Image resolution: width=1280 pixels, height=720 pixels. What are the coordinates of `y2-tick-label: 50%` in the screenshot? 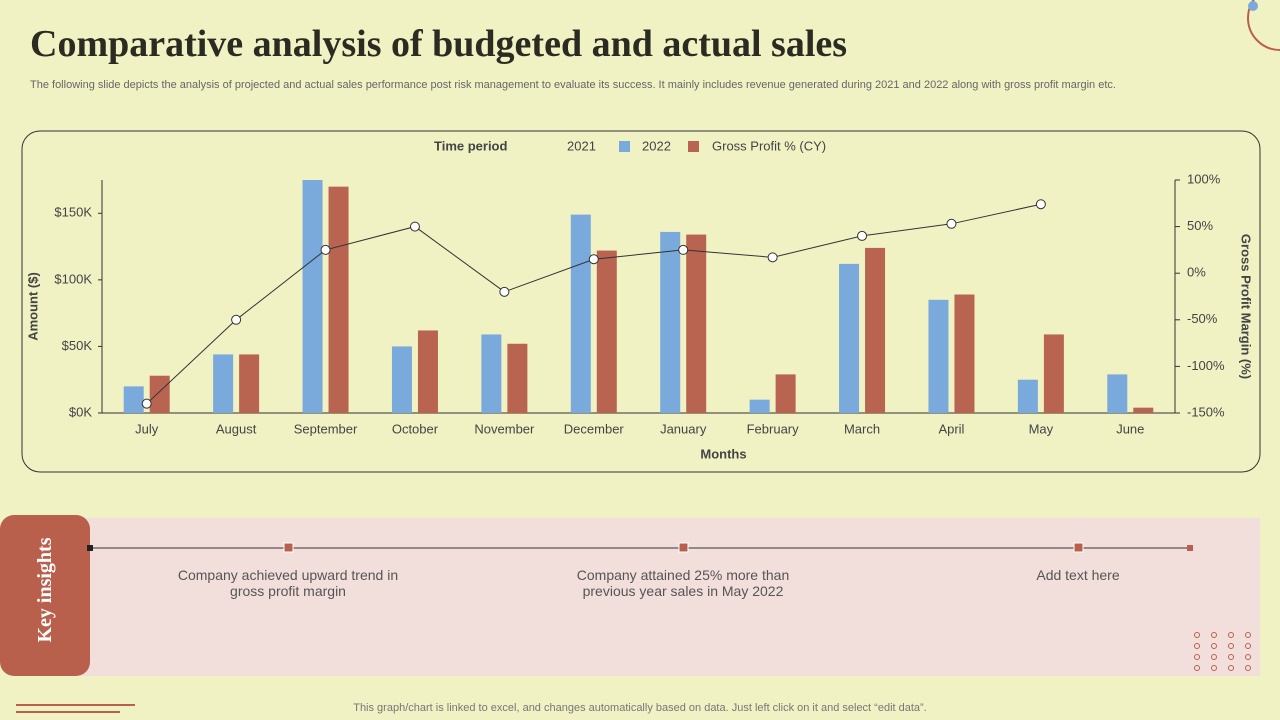 It's located at (1200, 225).